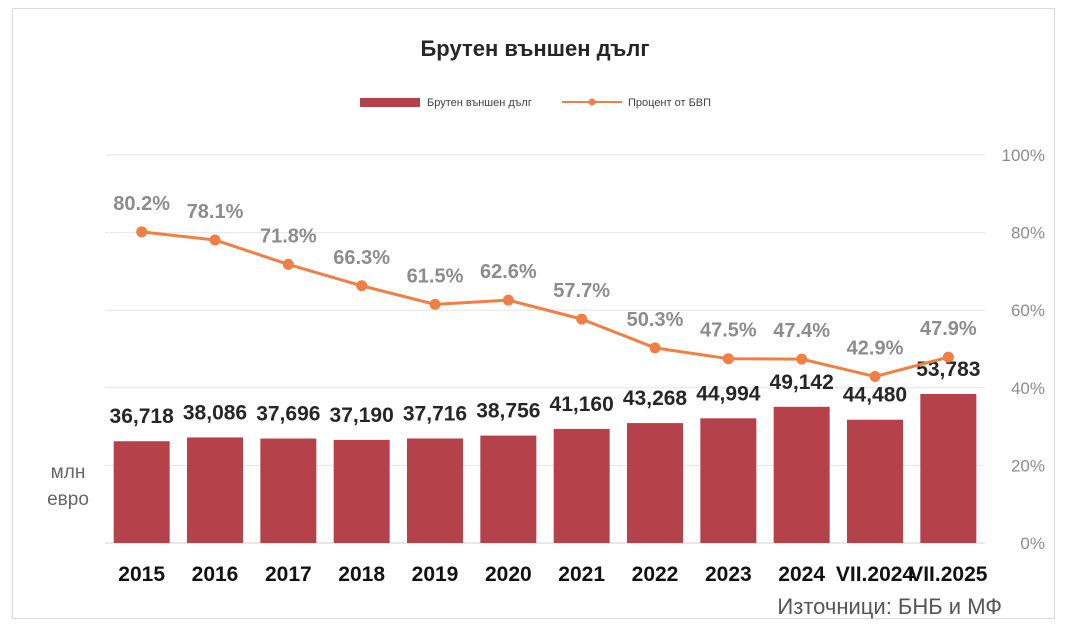 The image size is (1067, 629). Describe the element at coordinates (535, 103) in the screenshot. I see `legend: Брутен външен дълг Процент от БВП` at that location.